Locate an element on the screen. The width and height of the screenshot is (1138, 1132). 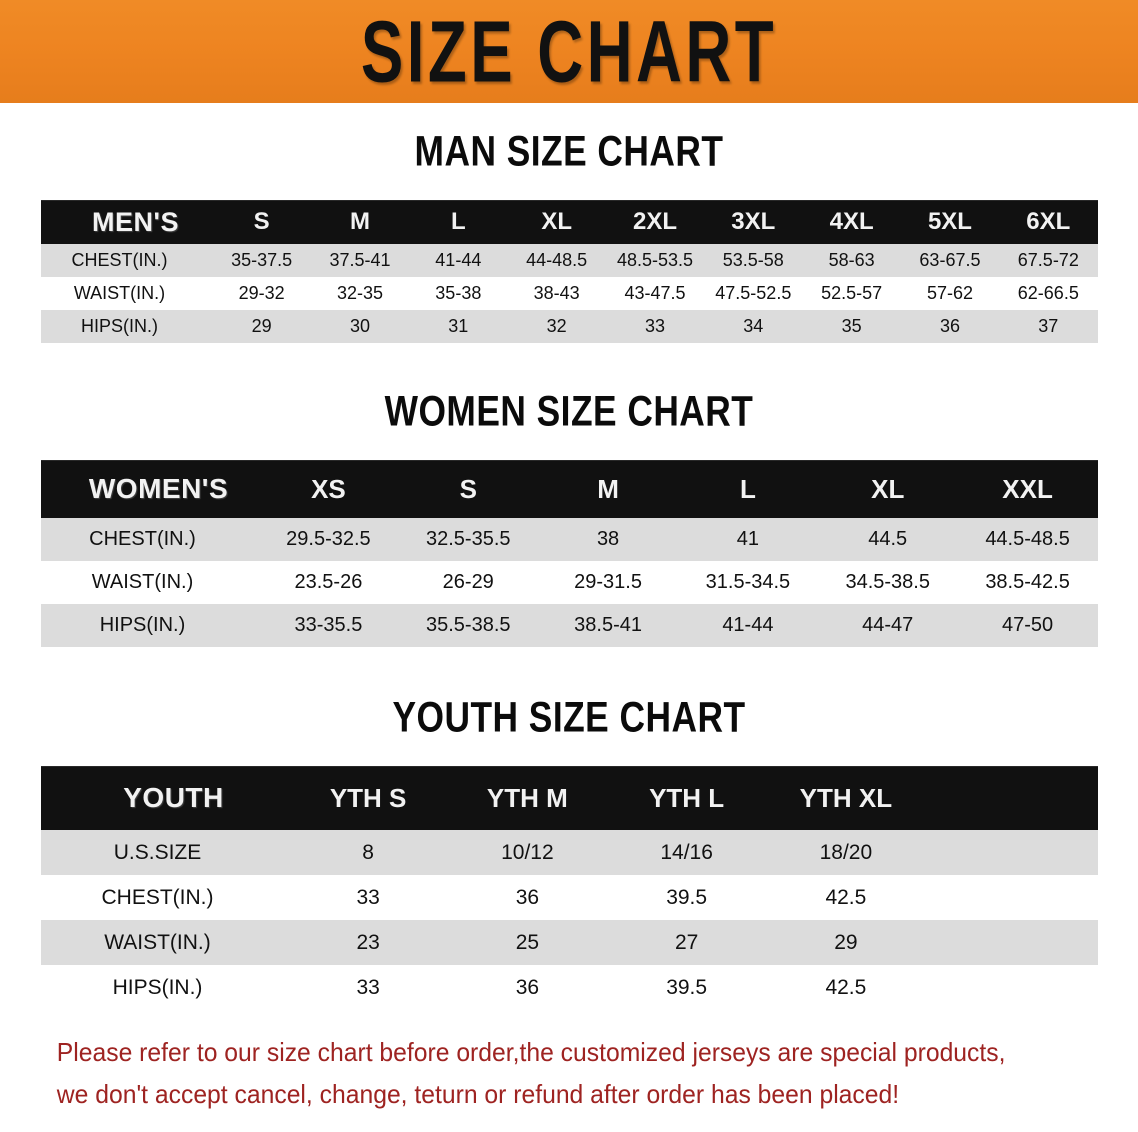
youth-col-header-m: YTH M is located at coordinates (527, 798).